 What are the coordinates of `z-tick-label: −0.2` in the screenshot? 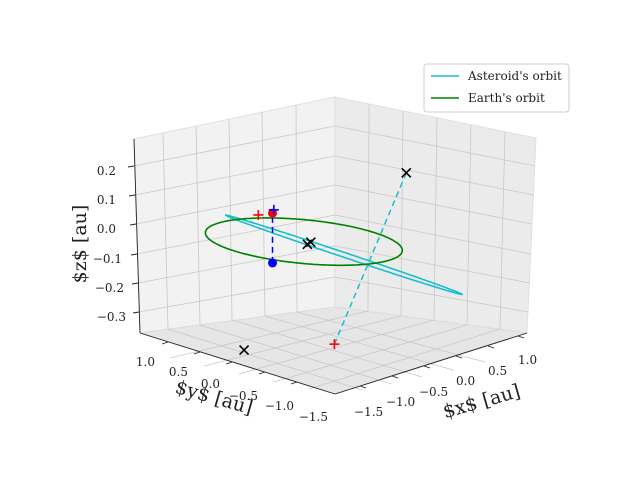 It's located at (109, 288).